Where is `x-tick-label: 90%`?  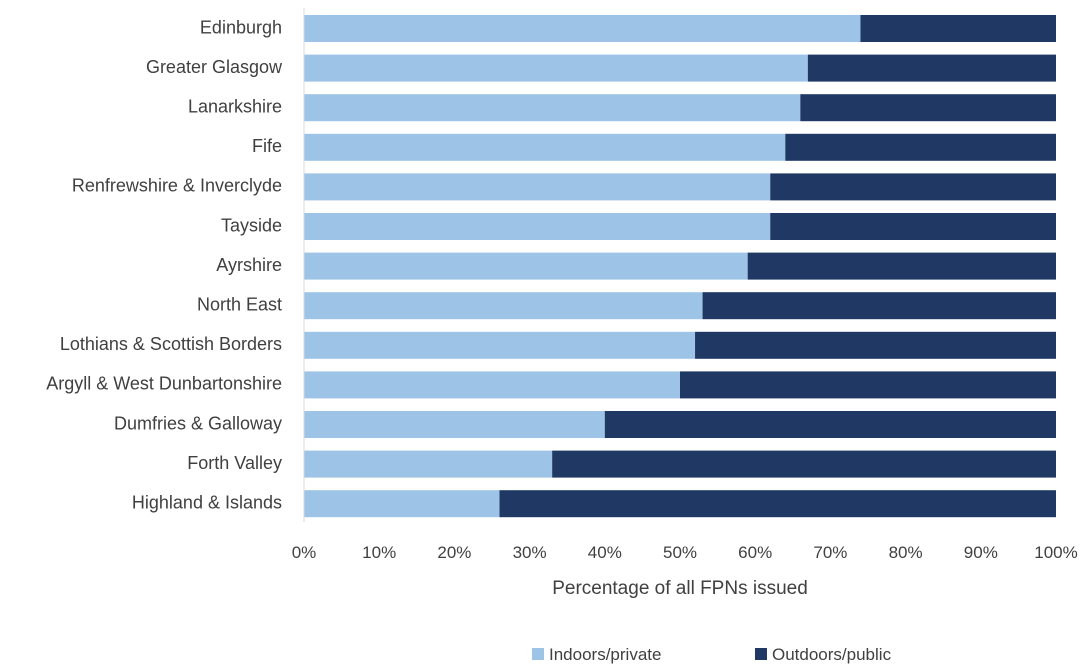
x-tick-label: 90% is located at coordinates (981, 552).